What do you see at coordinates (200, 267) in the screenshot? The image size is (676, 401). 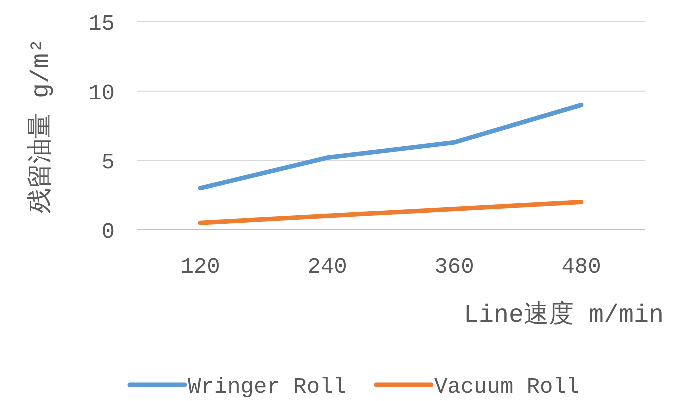 I see `x-tick-label: 120` at bounding box center [200, 267].